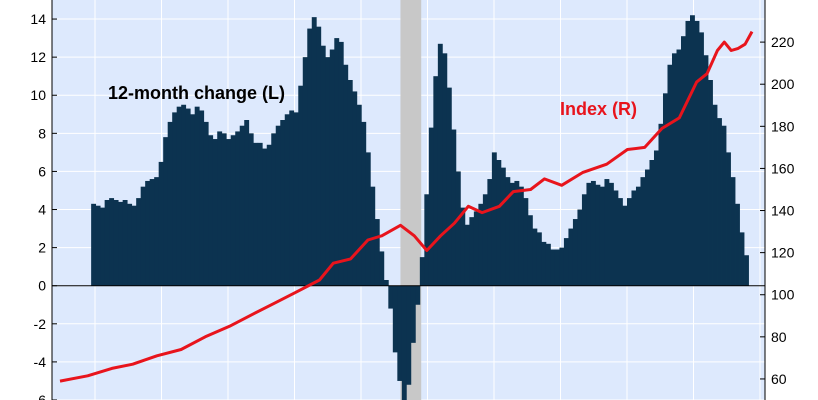 The image size is (818, 400). I want to click on left-axis-ticks: 14 12 10 8 6 4 2 0 -2 -4 -6, so click(43, 205).